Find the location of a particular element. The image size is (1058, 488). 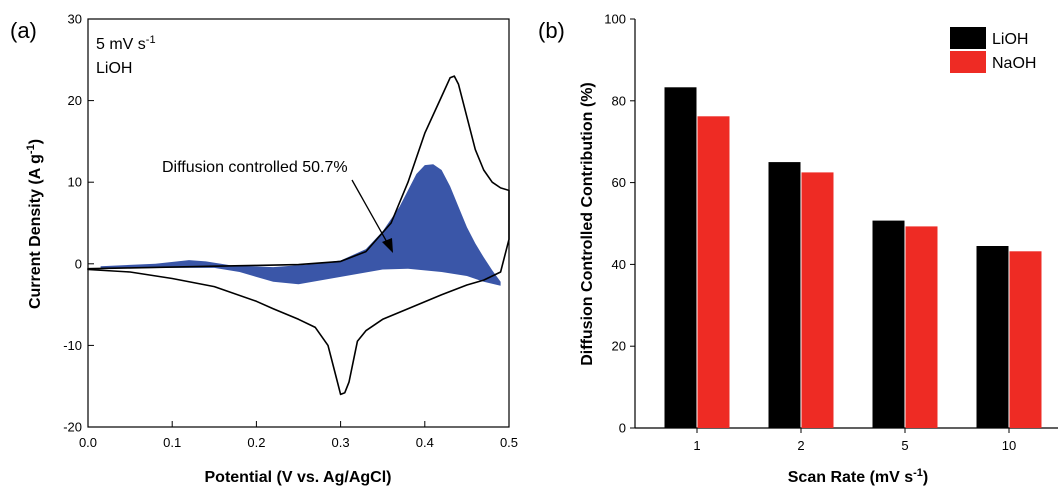

panel-a-y-tick-label: -20 is located at coordinates (72, 427).